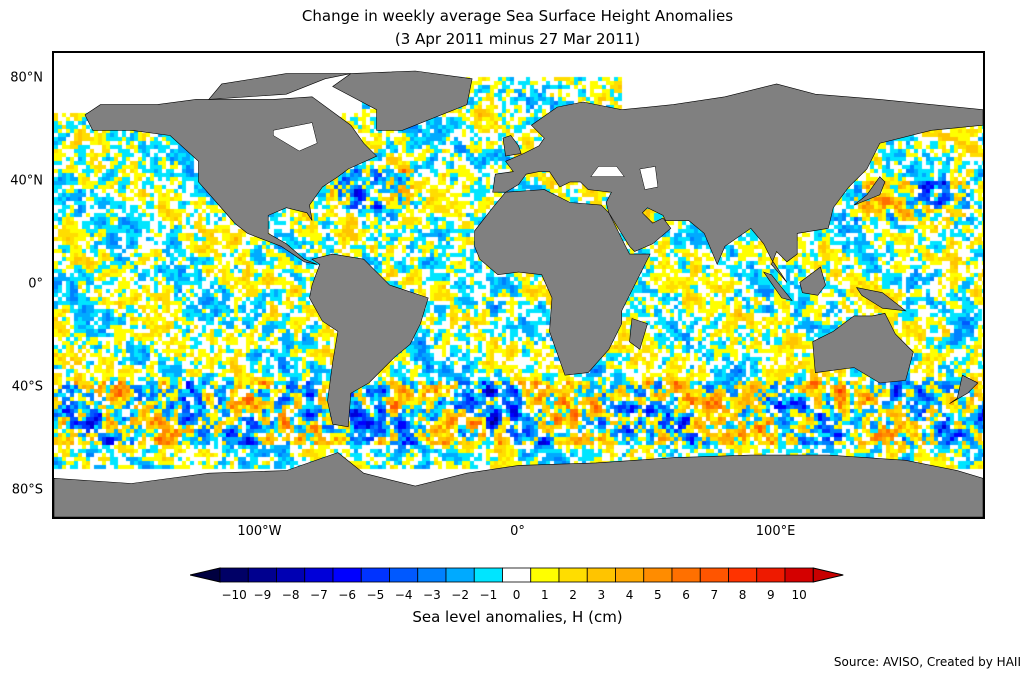 The width and height of the screenshot is (1035, 676). Describe the element at coordinates (35, 284) in the screenshot. I see `y-tick-label: 0°` at that location.